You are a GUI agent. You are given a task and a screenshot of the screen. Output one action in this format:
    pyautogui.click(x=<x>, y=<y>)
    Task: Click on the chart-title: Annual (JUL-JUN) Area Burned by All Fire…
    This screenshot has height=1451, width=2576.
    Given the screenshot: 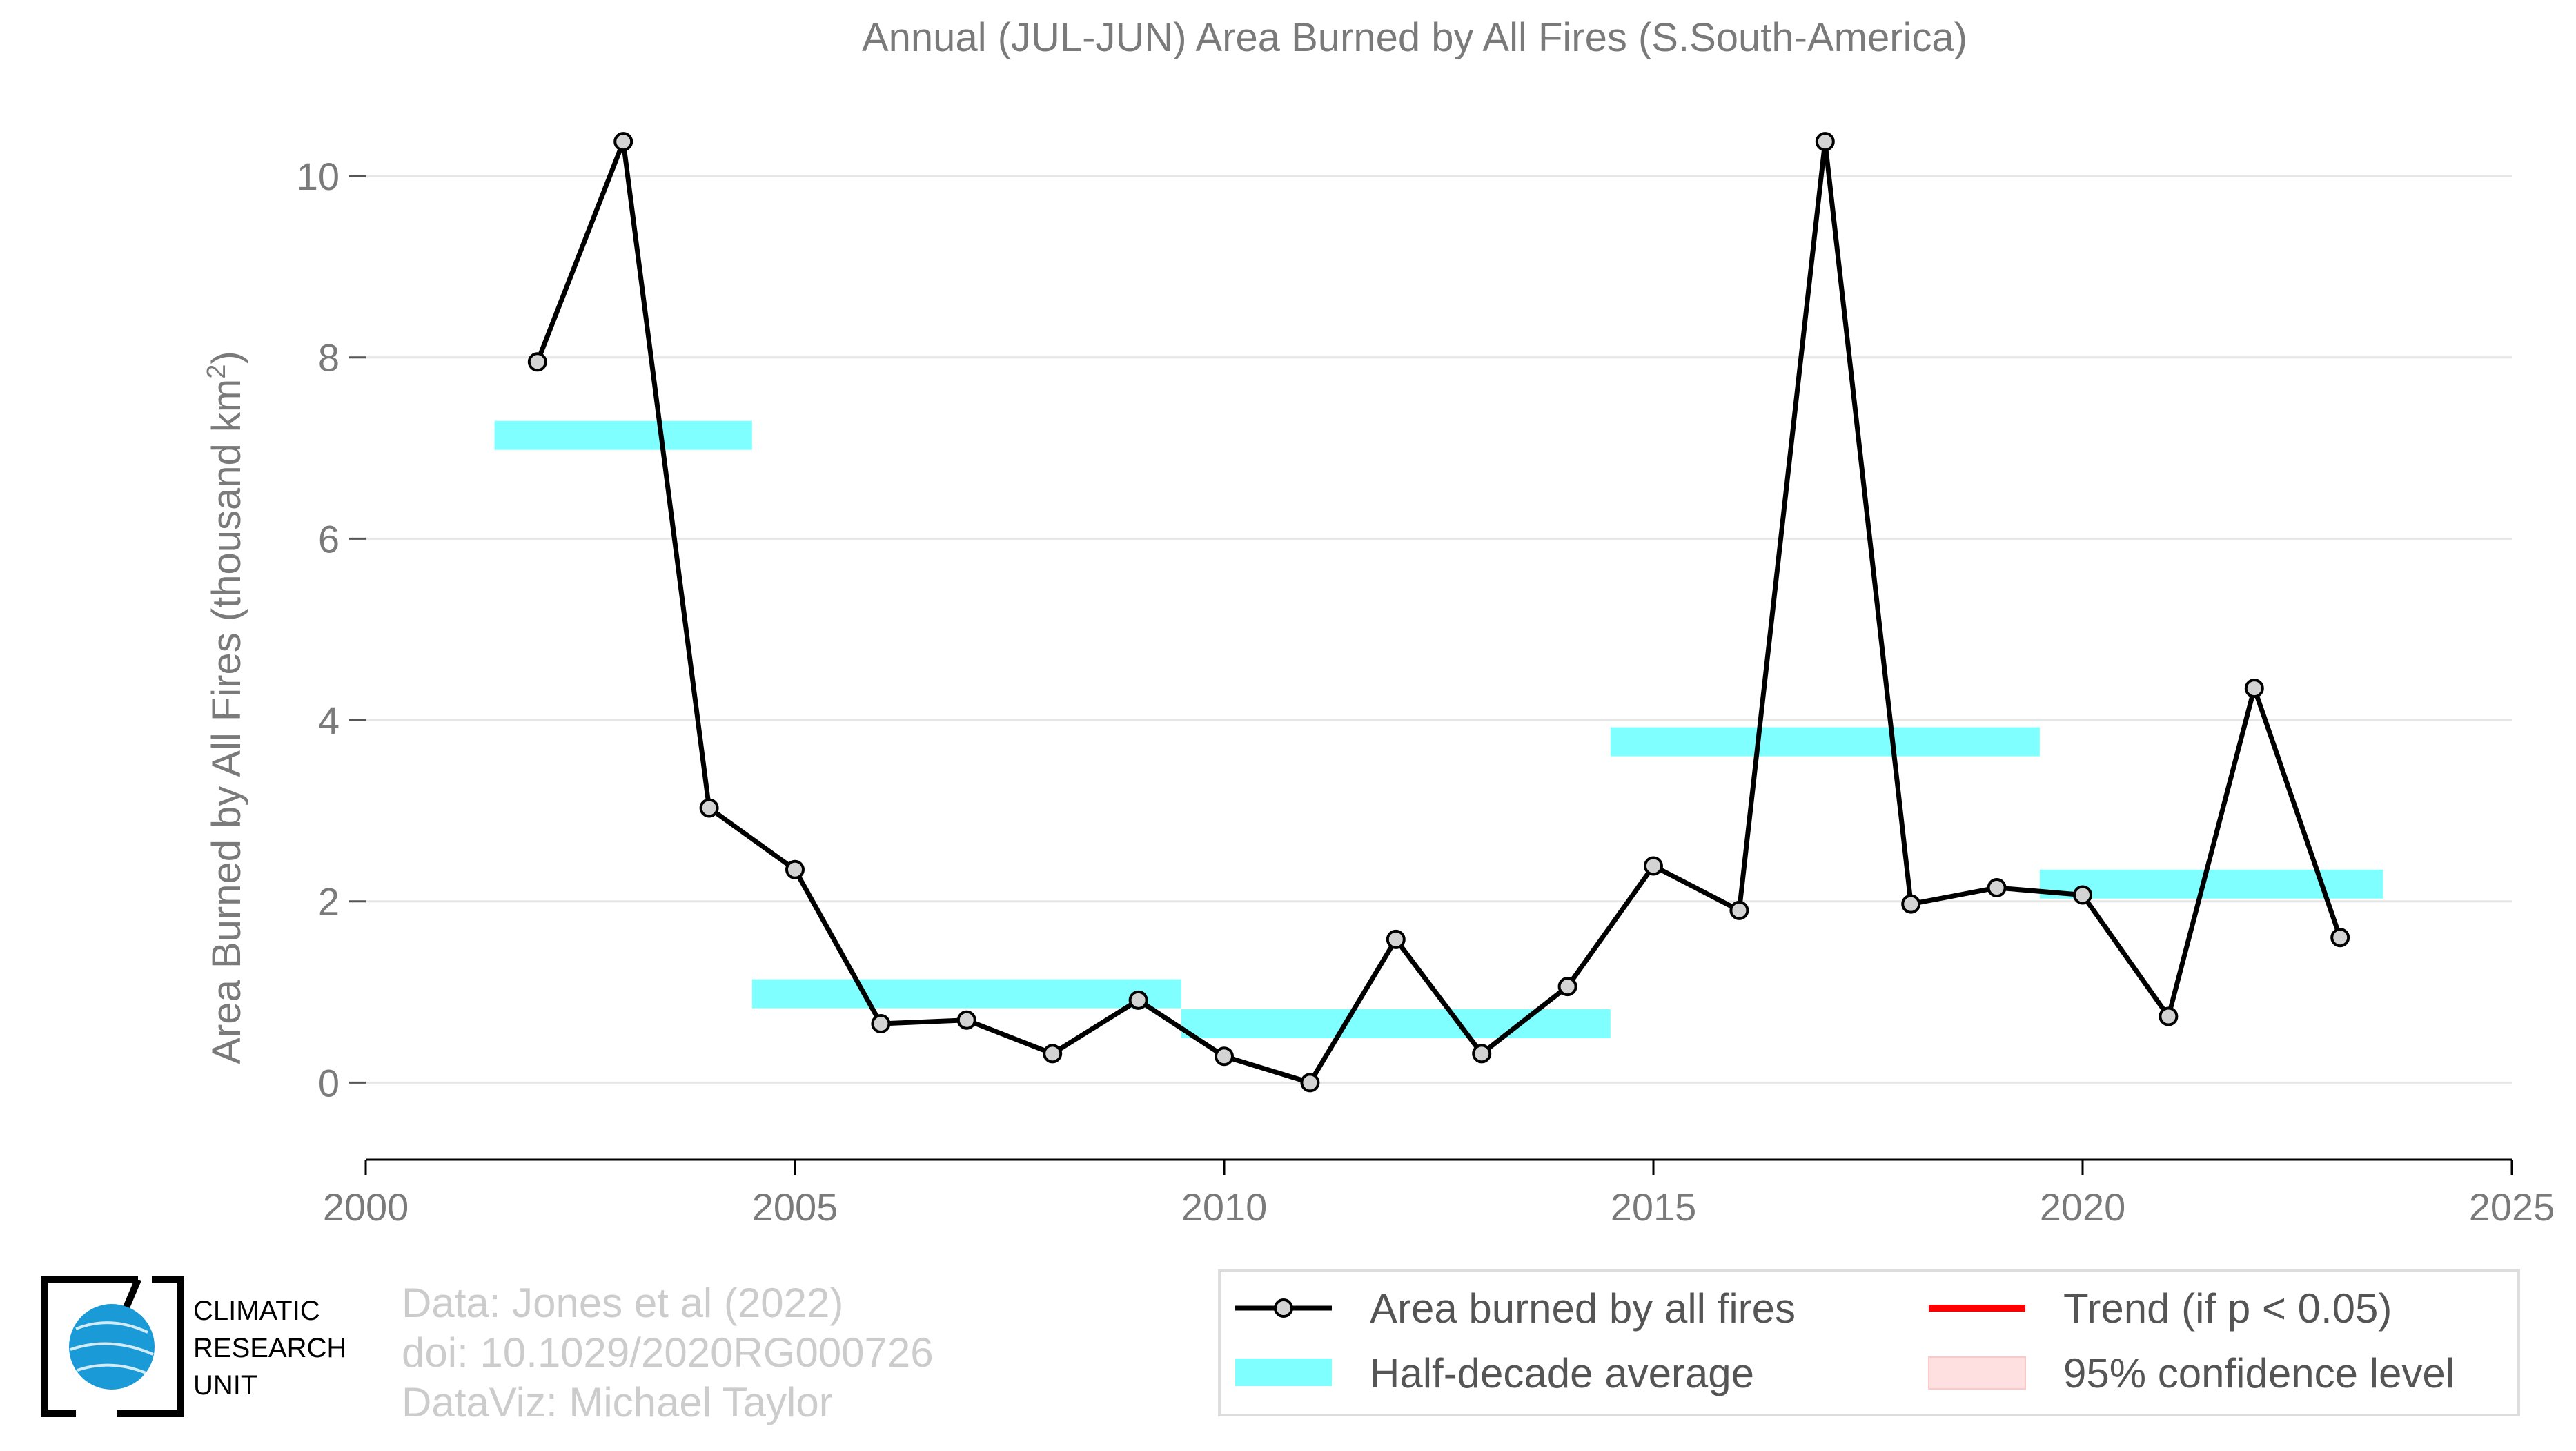 What is the action you would take?
    pyautogui.click(x=1414, y=38)
    